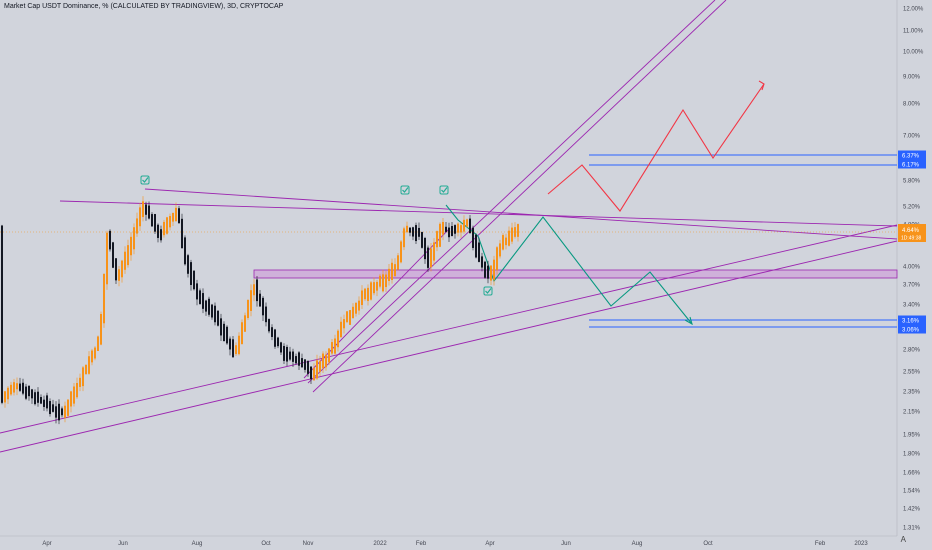 The width and height of the screenshot is (932, 550). What do you see at coordinates (912, 268) in the screenshot?
I see `y-tick-label: 4.00%` at bounding box center [912, 268].